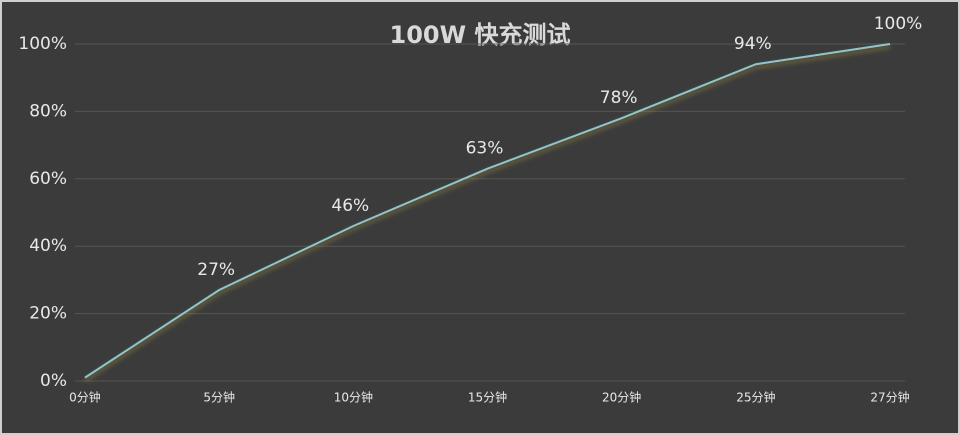 Image resolution: width=960 pixels, height=435 pixels. Describe the element at coordinates (898, 24) in the screenshot. I see `value-label: 100%` at that location.